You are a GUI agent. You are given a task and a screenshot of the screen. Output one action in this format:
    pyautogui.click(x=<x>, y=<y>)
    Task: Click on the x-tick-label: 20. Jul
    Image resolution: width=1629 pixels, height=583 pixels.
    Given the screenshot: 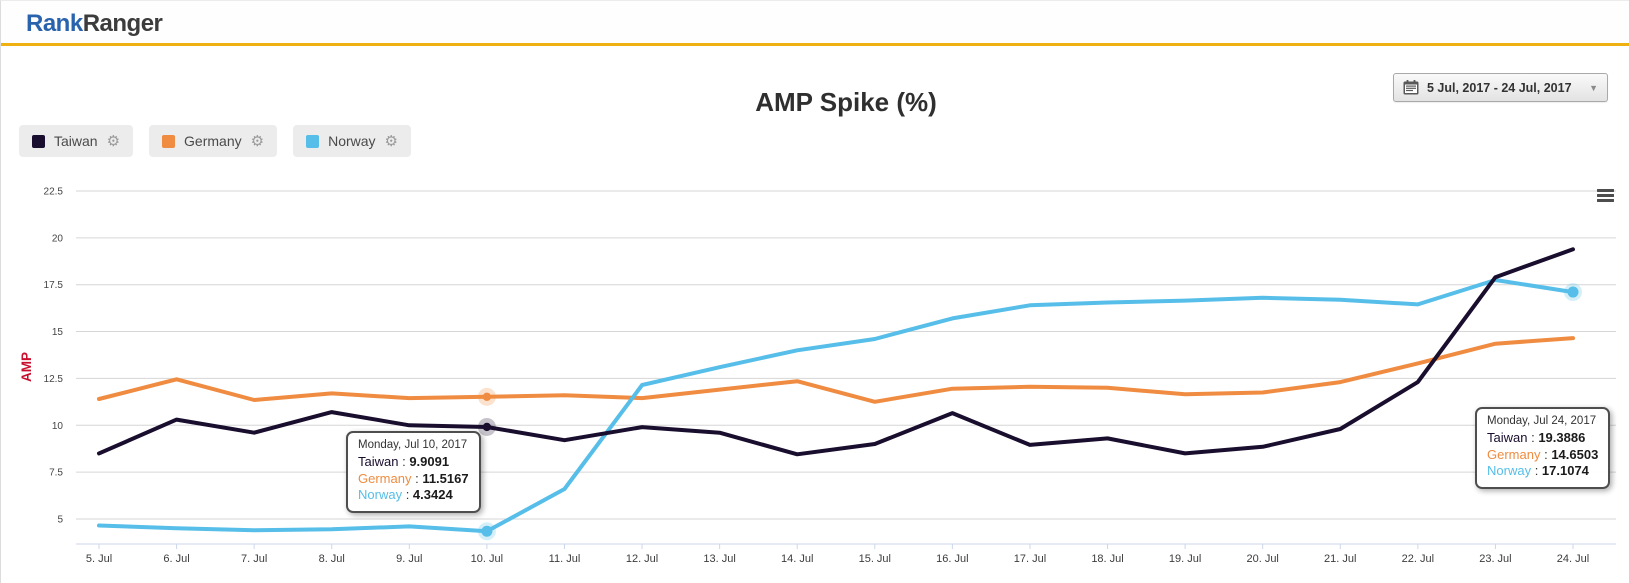 What is the action you would take?
    pyautogui.click(x=1262, y=559)
    